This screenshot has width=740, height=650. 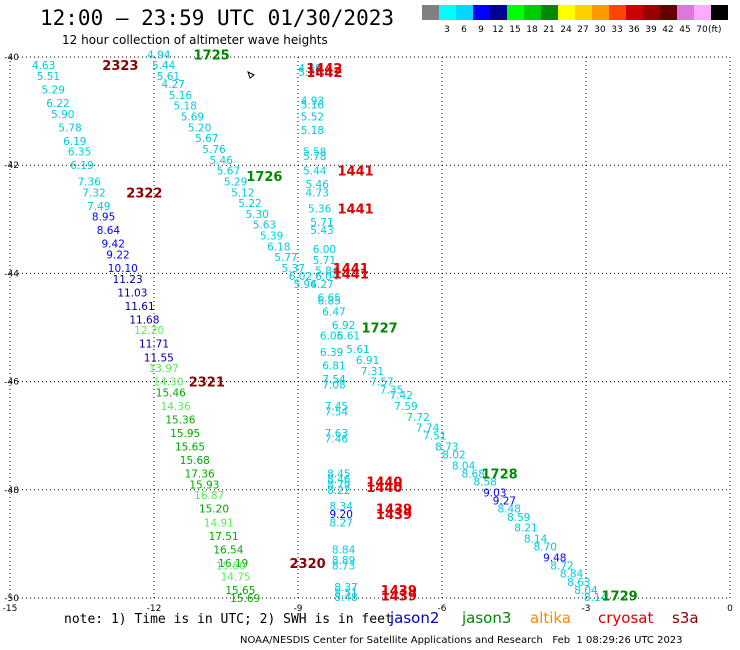 What do you see at coordinates (312, 101) in the screenshot?
I see `wave-height-value: 4.93` at bounding box center [312, 101].